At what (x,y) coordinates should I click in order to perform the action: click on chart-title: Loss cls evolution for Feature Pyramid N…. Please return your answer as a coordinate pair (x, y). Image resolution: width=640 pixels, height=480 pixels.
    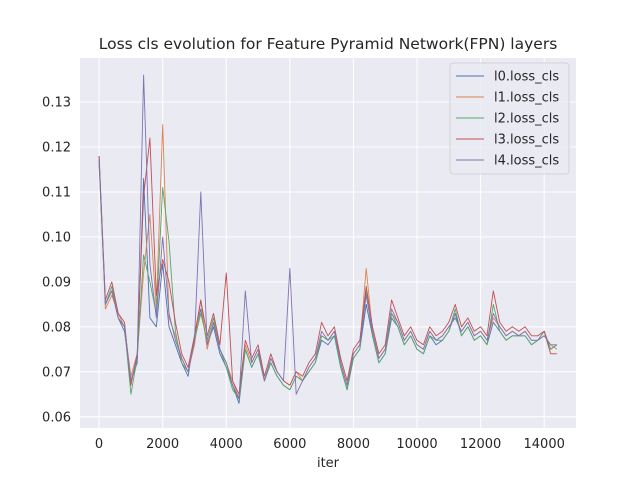
    Looking at the image, I should click on (328, 44).